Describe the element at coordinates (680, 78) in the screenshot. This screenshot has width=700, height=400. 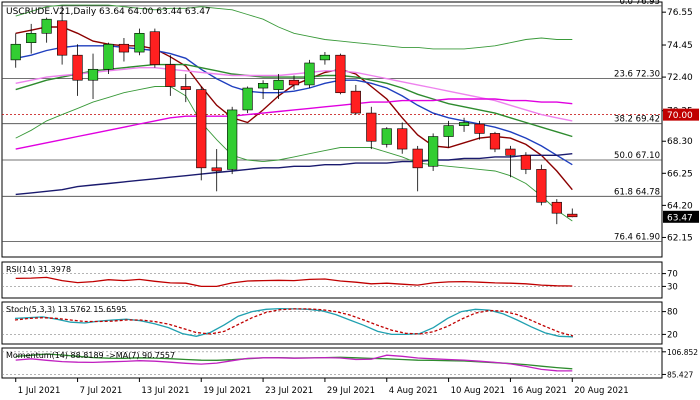
I see `price-tick-label: 72.40` at that location.